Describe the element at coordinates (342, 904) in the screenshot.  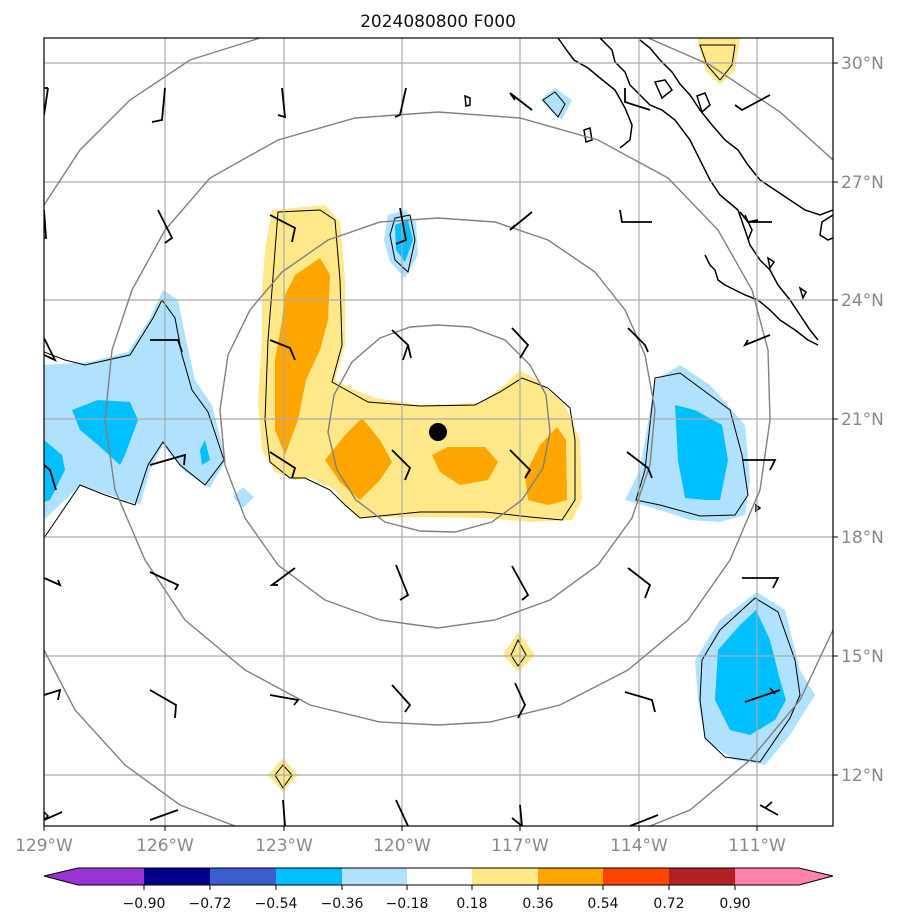
I see `colorbar-tick-label: −0.36` at that location.